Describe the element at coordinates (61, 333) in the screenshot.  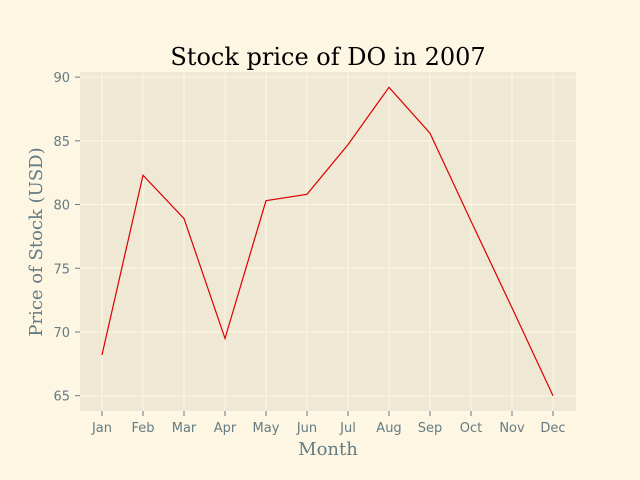
I see `y-tick-label: 70` at that location.